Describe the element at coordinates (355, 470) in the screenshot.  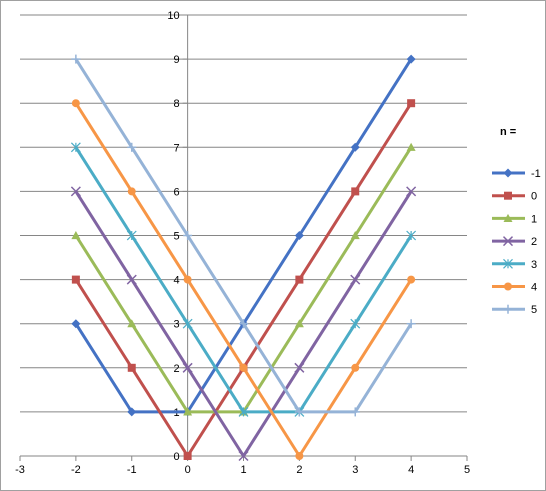
I see `x-tick-label: 3` at that location.